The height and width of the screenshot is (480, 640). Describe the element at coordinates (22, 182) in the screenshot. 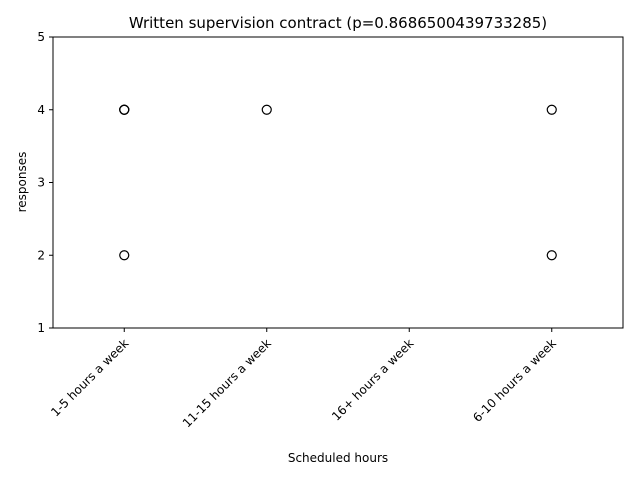

I see `y-axis-label: responses` at that location.